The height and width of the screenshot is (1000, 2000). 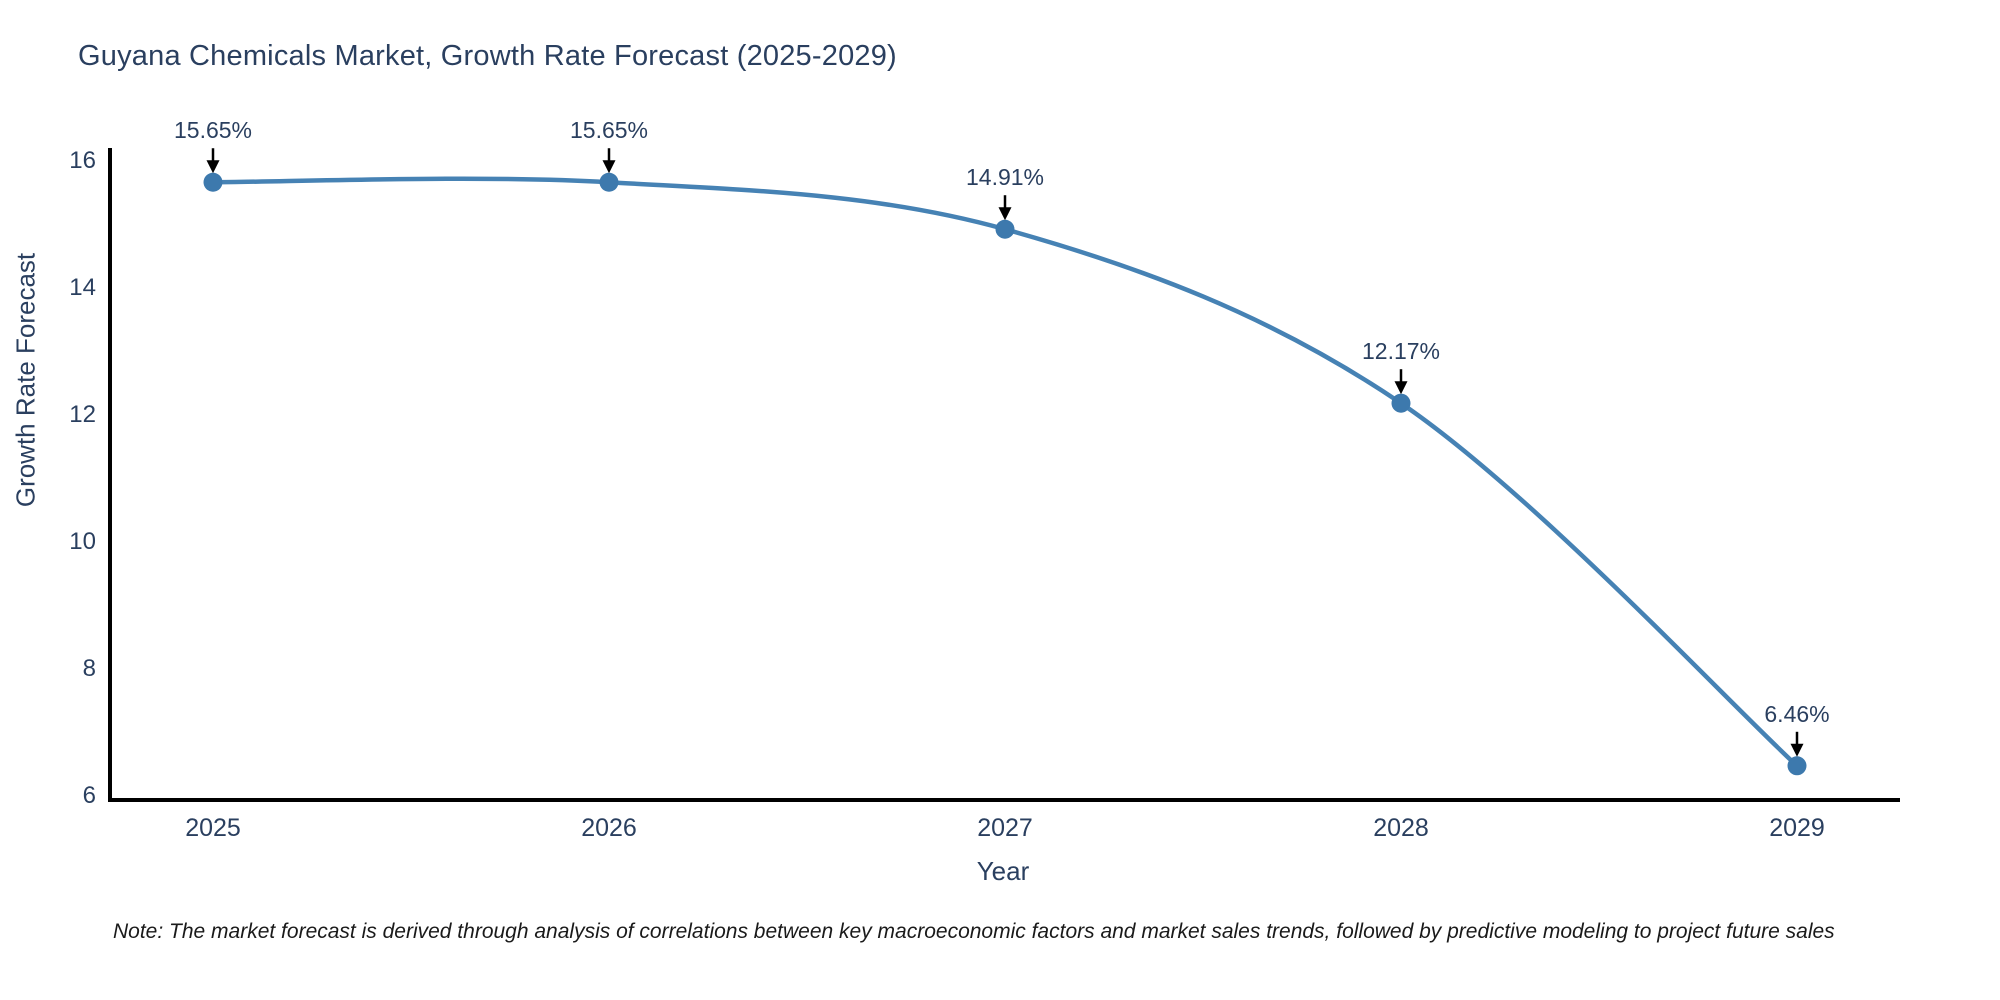 I want to click on y-tick-label: 12, so click(x=82, y=414).